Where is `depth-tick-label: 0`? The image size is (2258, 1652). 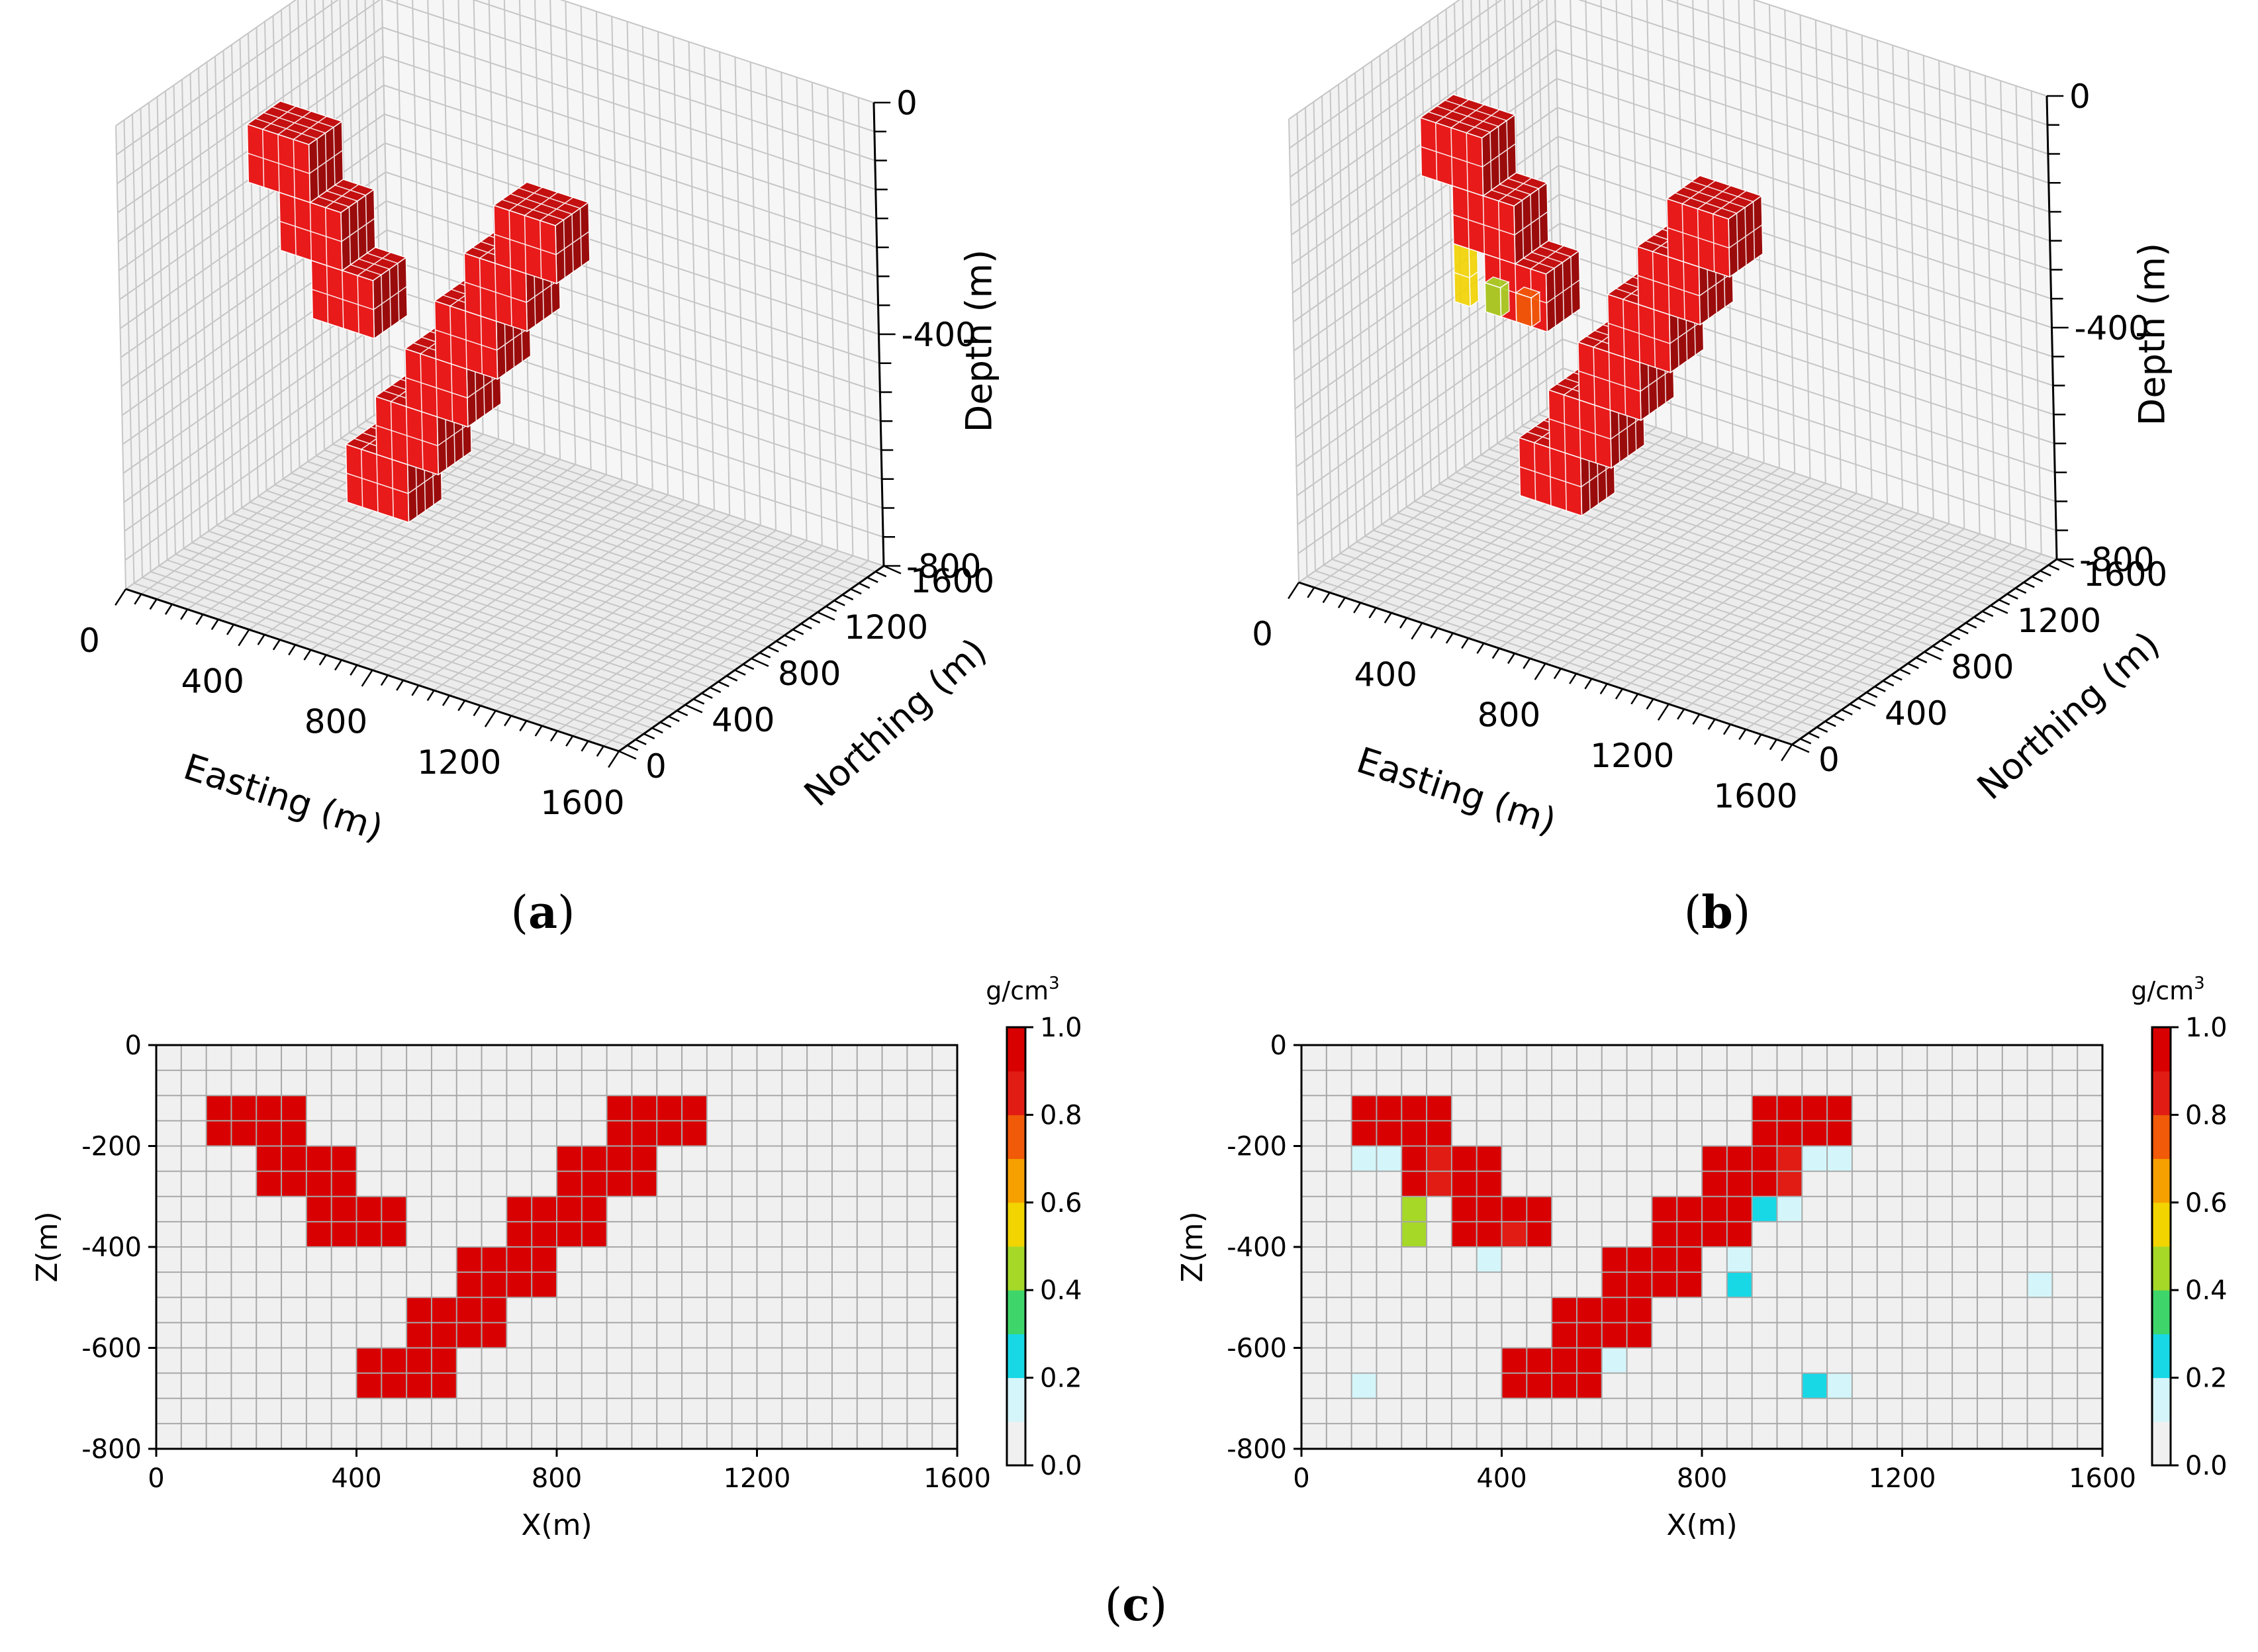
depth-tick-label: 0 is located at coordinates (906, 103).